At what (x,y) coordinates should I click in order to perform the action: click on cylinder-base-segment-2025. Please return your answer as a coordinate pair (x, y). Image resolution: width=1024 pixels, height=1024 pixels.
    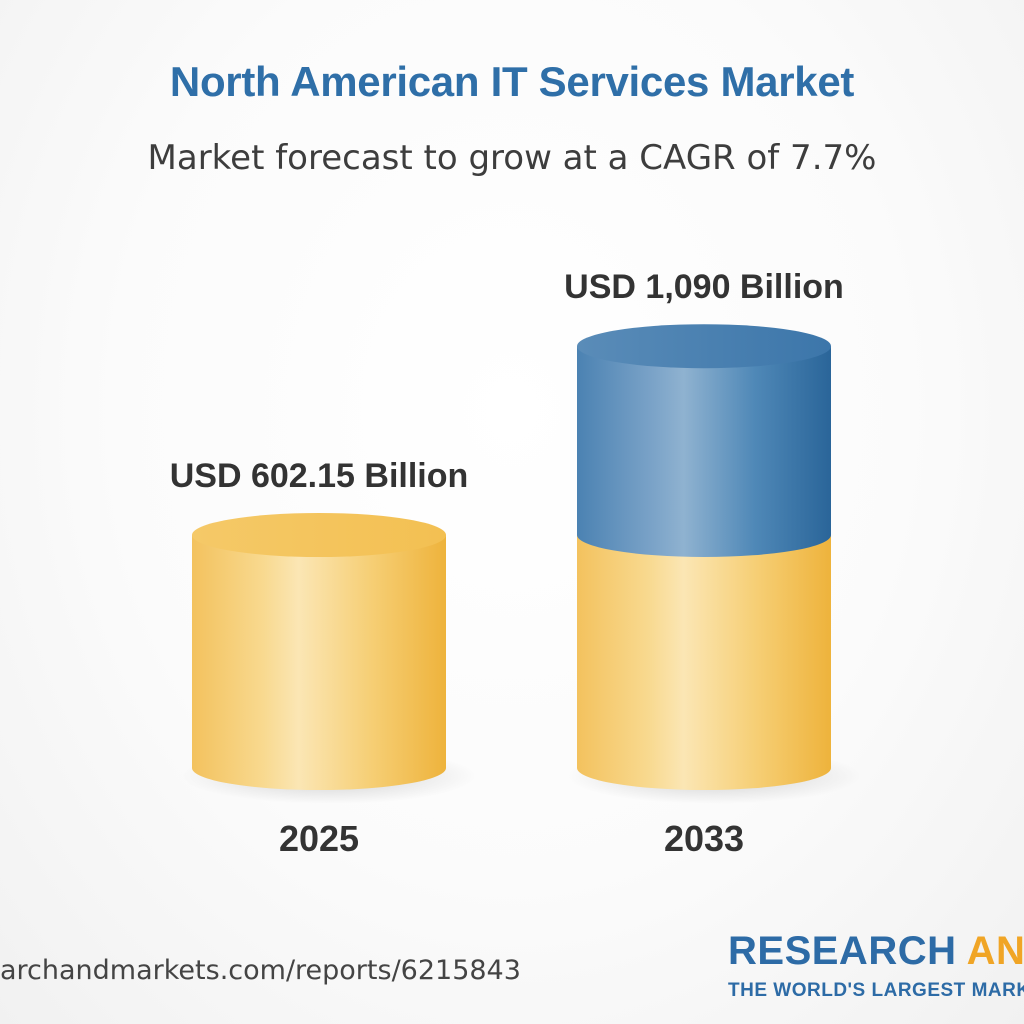
    Looking at the image, I should click on (319, 662).